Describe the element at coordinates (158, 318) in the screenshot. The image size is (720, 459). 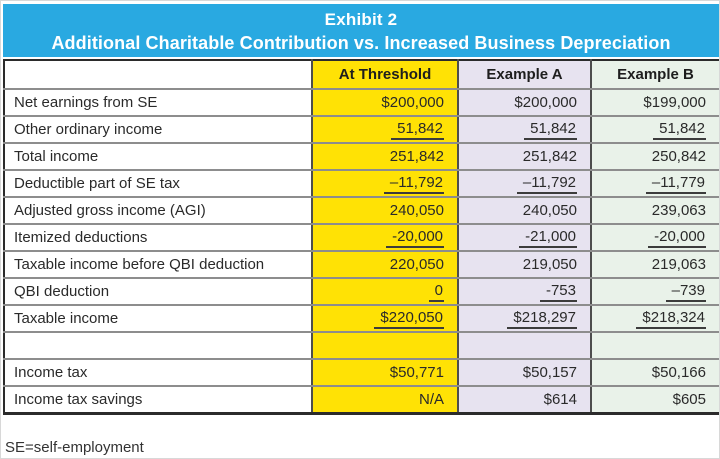
I see `row-label: Taxable income` at that location.